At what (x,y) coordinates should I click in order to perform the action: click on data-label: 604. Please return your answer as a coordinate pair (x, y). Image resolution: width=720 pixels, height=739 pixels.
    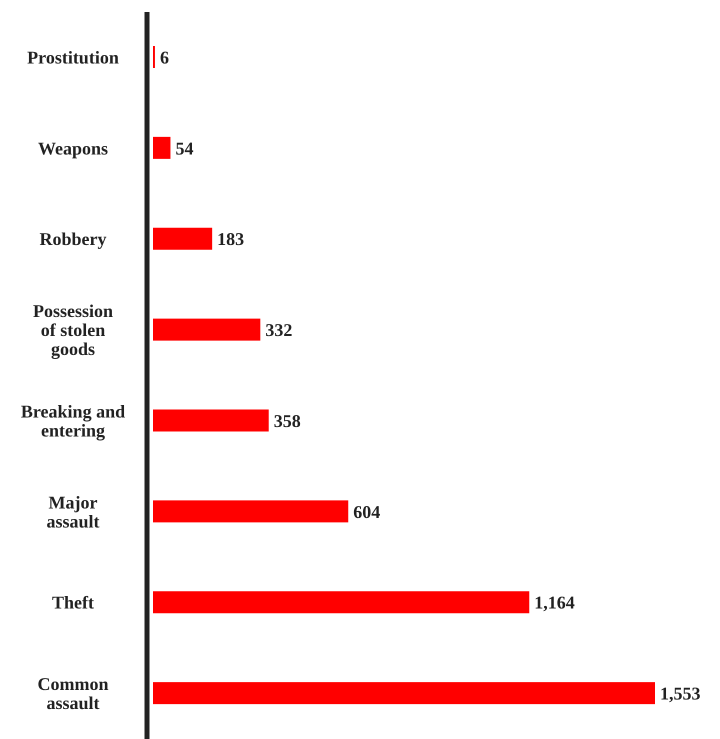
    Looking at the image, I should click on (366, 512).